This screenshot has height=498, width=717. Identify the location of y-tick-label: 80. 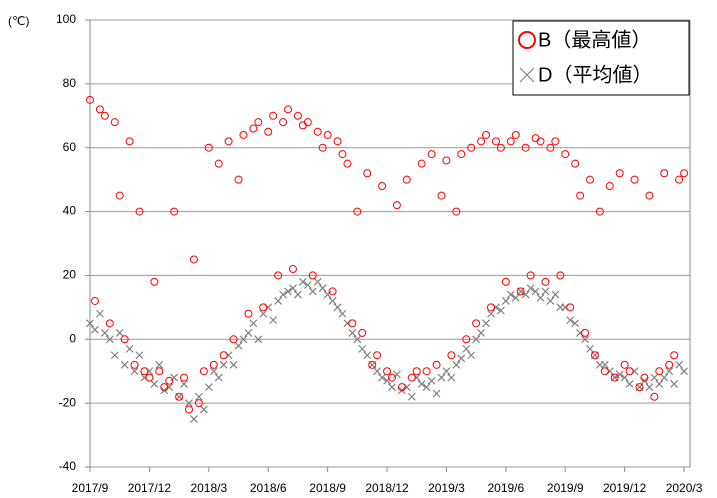
(70, 83).